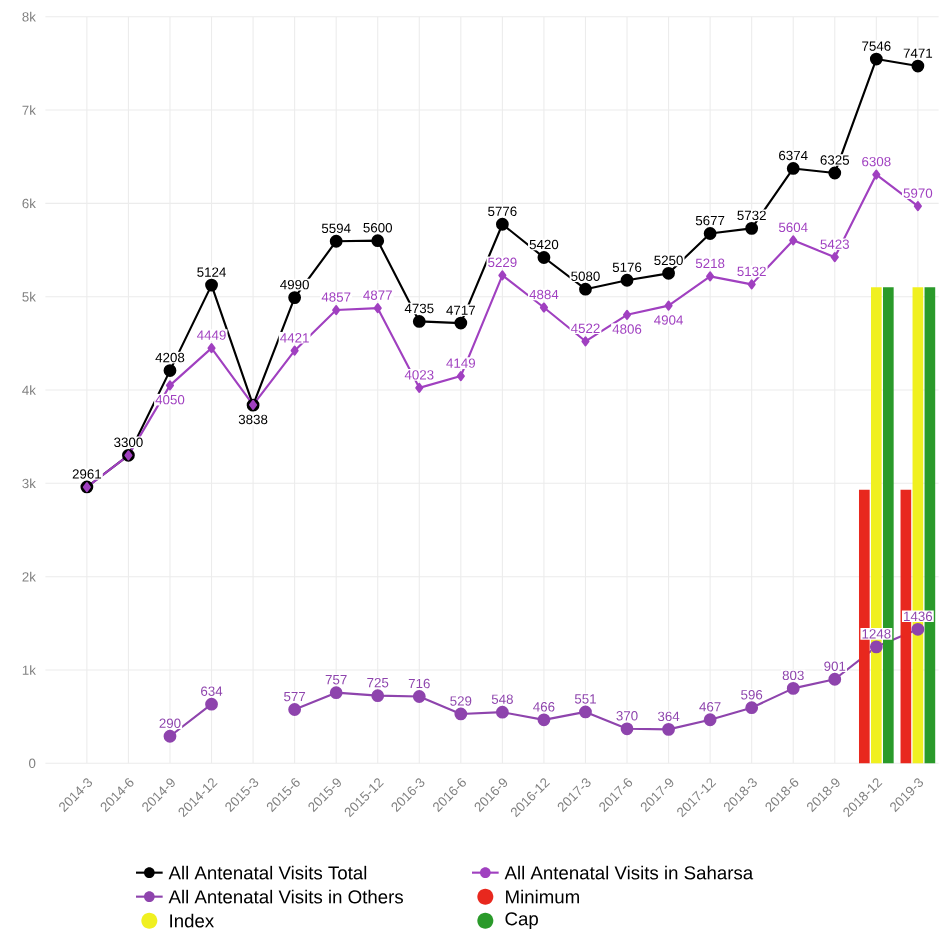  Describe the element at coordinates (629, 872) in the screenshot. I see `legend-label: All Antenatal Visits in Saharsa` at that location.